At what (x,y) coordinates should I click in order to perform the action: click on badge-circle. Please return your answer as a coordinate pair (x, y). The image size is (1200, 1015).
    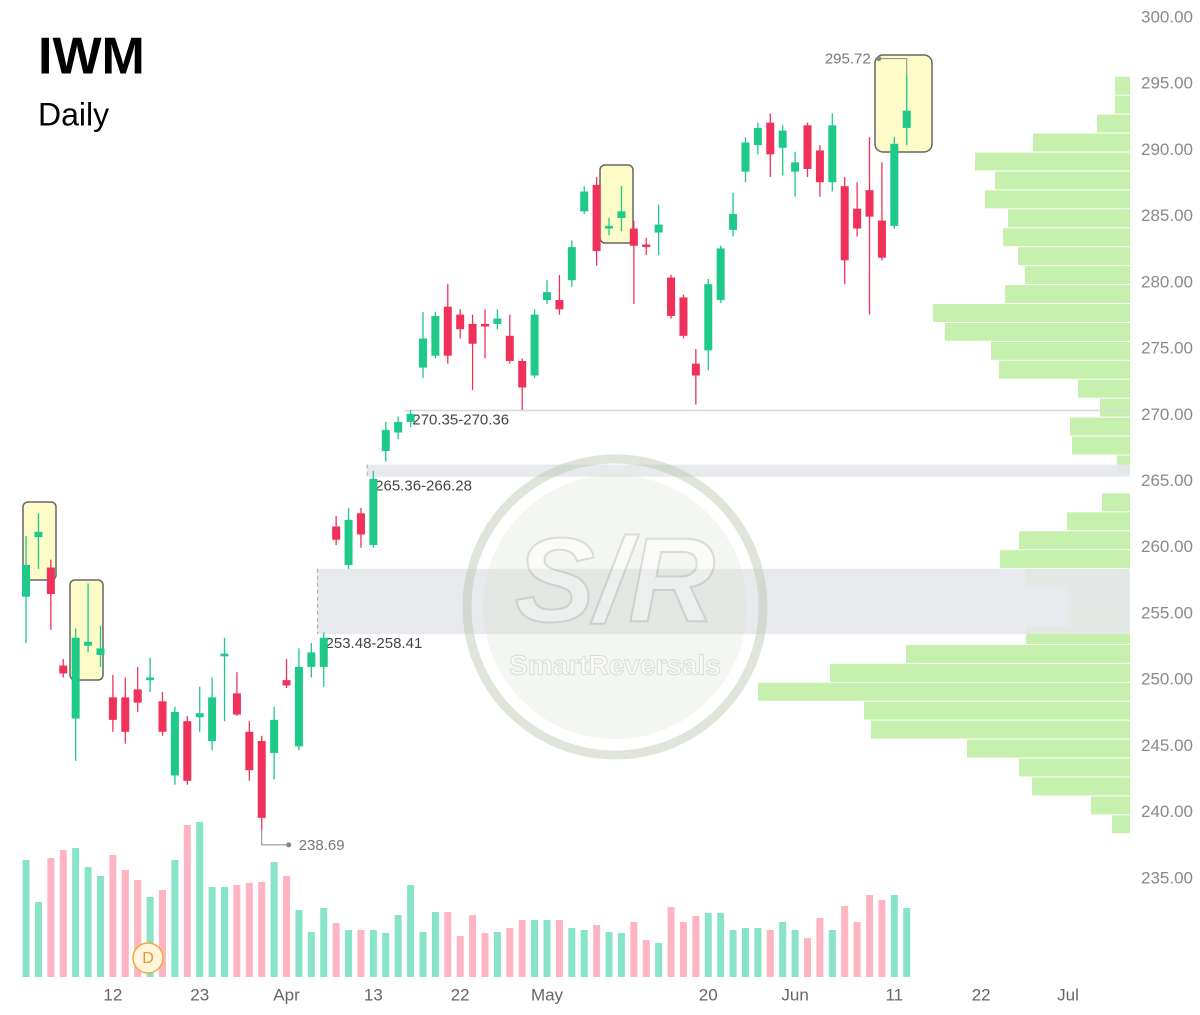
    Looking at the image, I should click on (148, 958).